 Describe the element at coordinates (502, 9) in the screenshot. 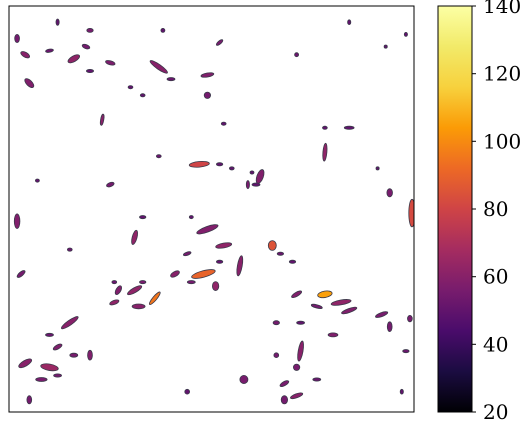

I see `colorbar-tick-label: 140` at that location.